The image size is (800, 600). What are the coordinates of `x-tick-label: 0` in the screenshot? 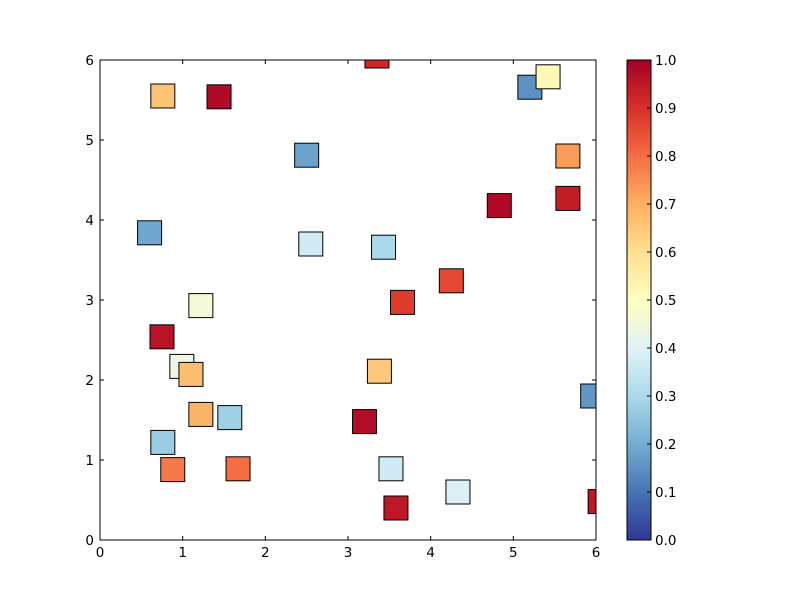 It's located at (100, 553).